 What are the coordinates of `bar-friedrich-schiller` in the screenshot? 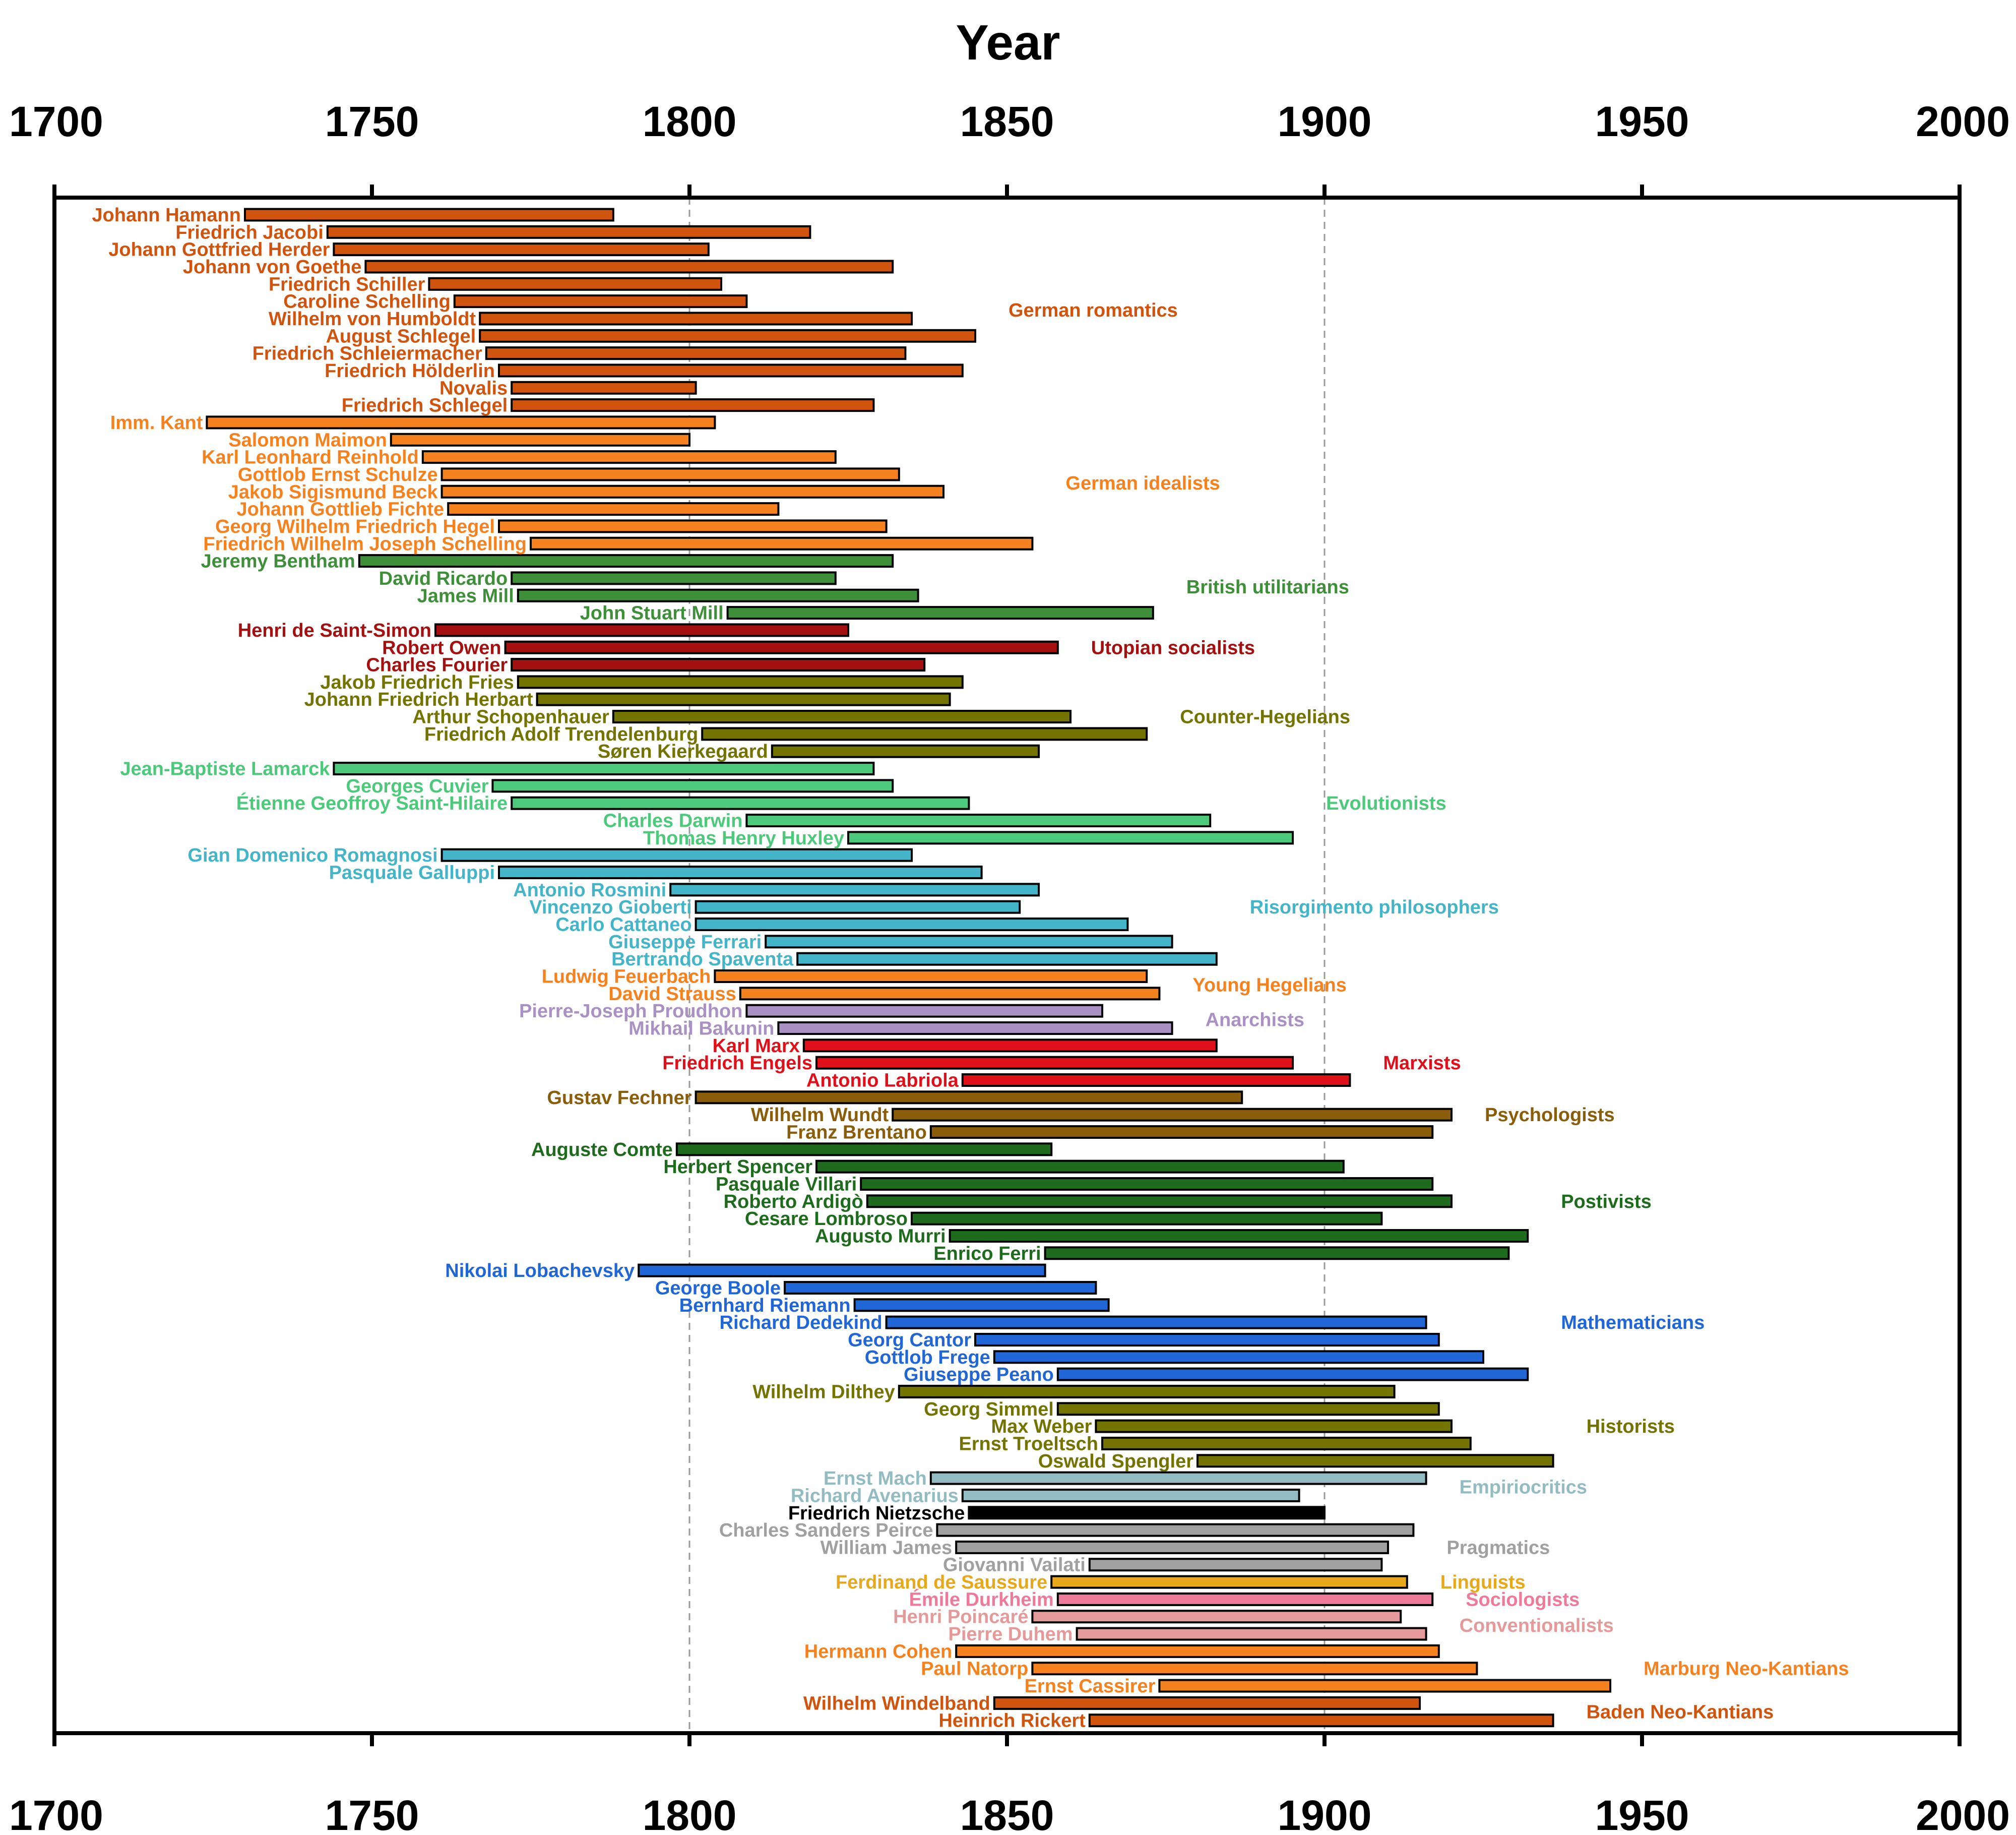 It's located at (575, 284).